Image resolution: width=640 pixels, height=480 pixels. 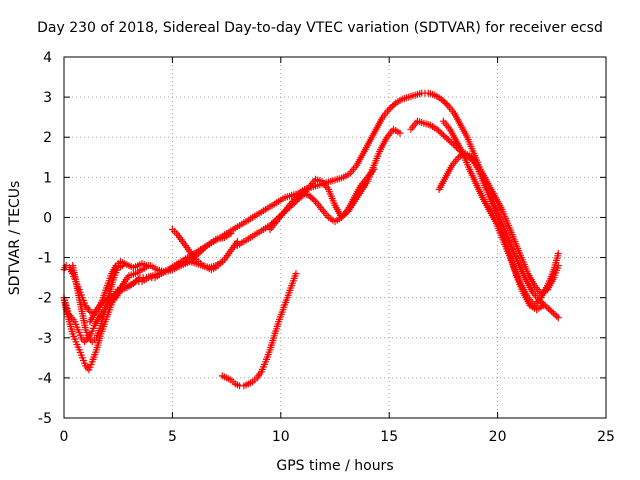 What do you see at coordinates (47, 58) in the screenshot?
I see `y-tick-label: 4` at bounding box center [47, 58].